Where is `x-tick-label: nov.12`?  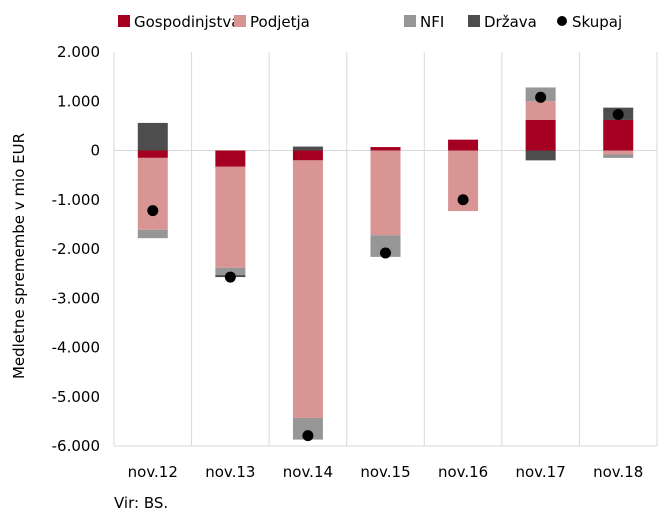 x-tick-label: nov.12 is located at coordinates (153, 472).